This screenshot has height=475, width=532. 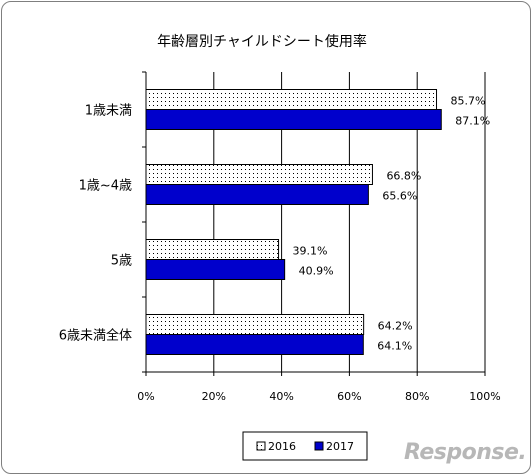 I want to click on data-label-2016: 66.8%, so click(x=403, y=176).